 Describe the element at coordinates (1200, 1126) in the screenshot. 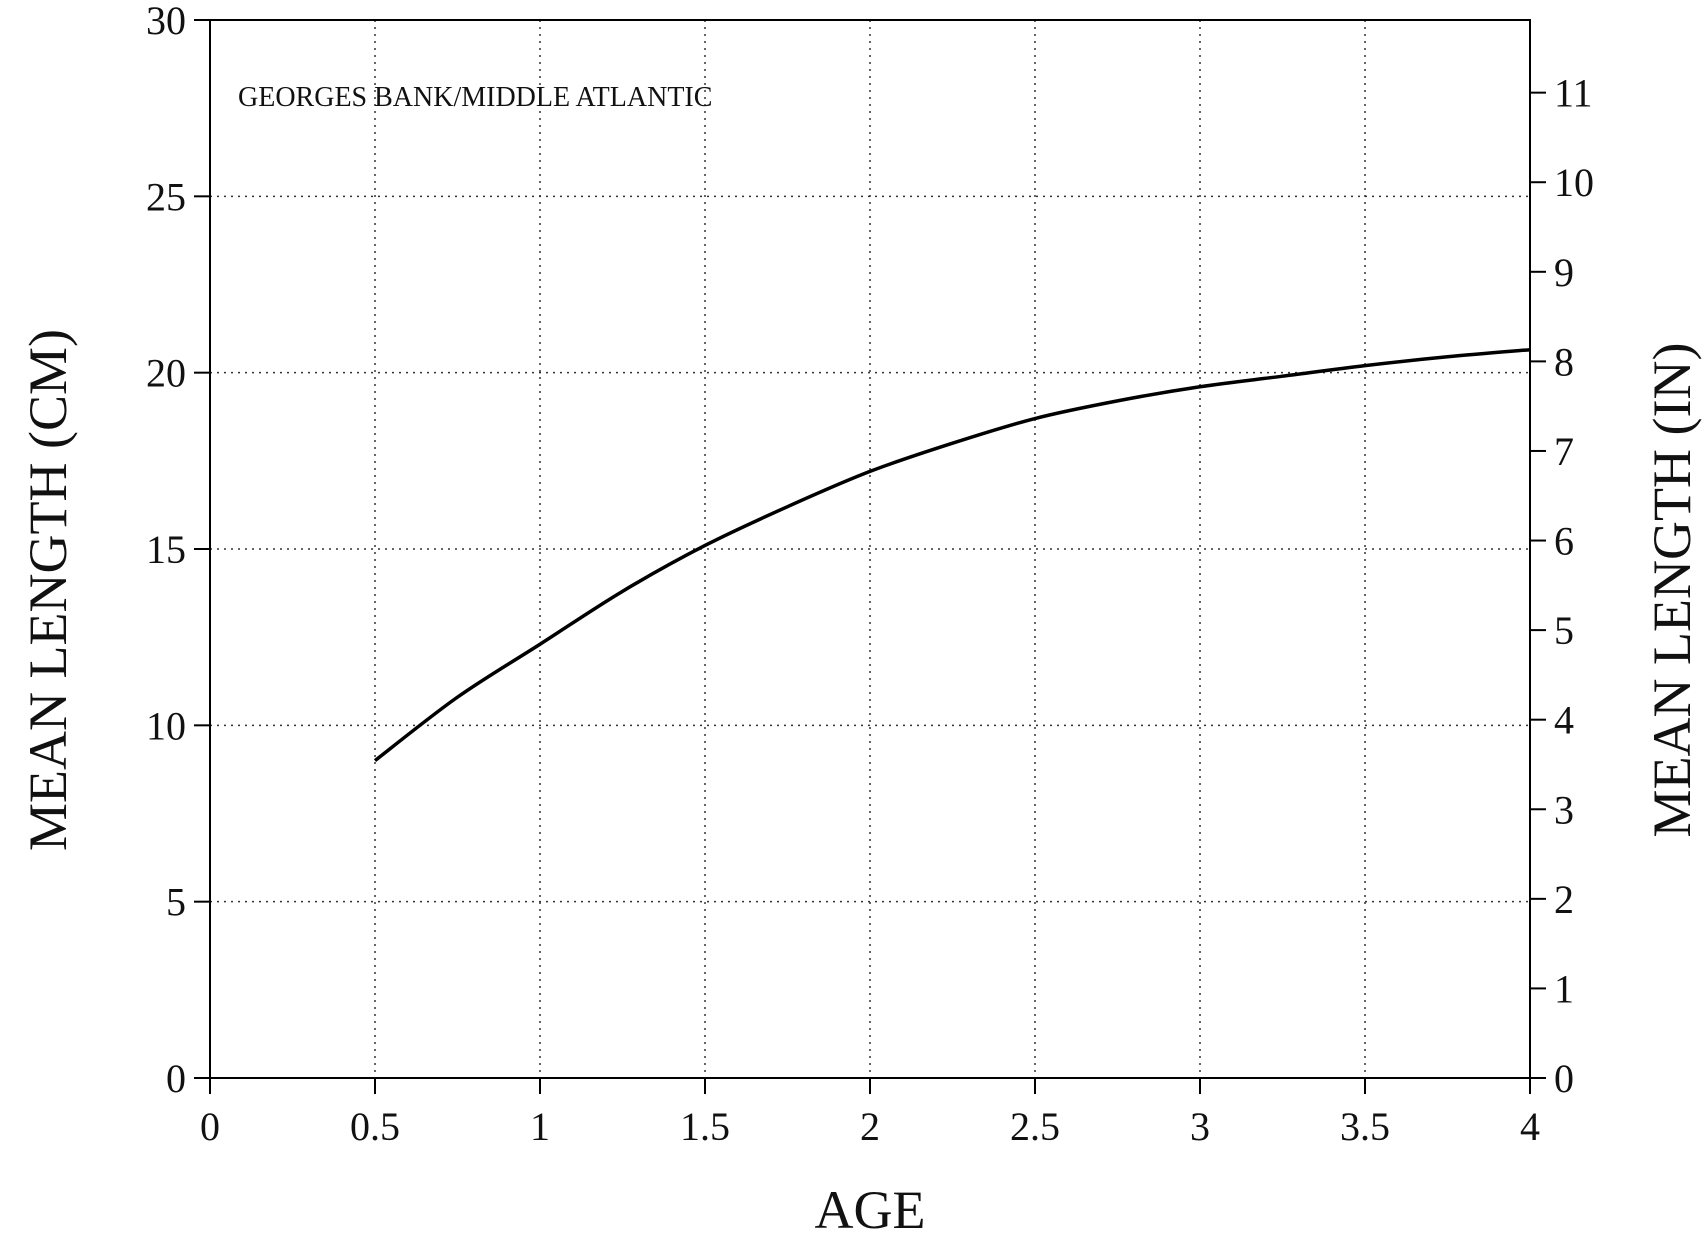

I see `x-tick-label: 3` at that location.